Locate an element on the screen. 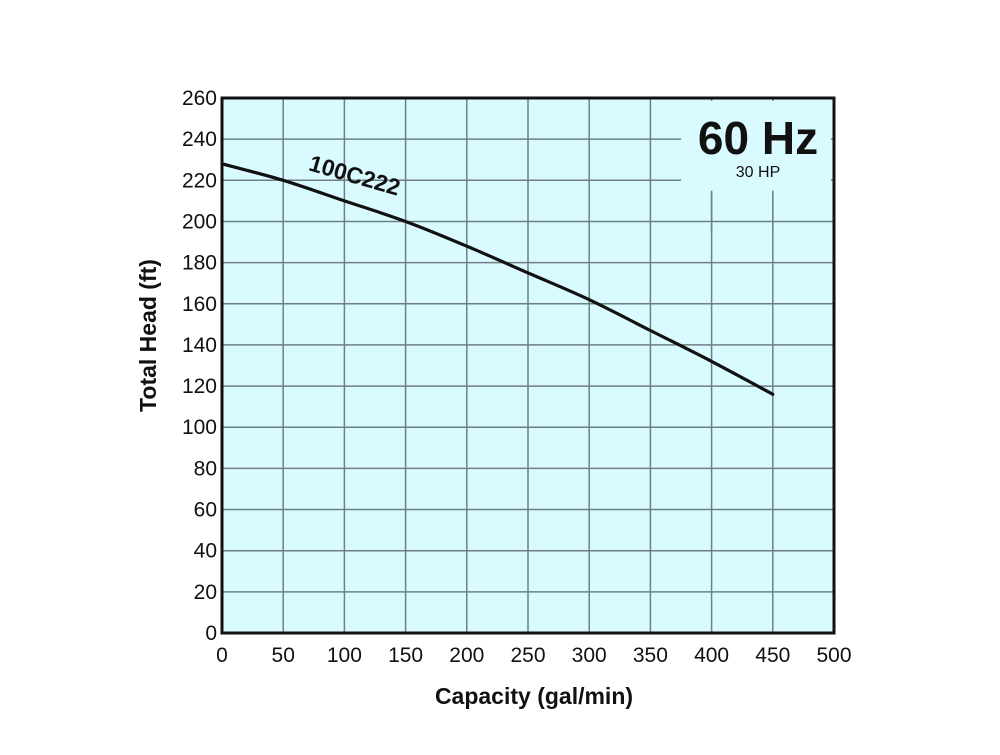 The width and height of the screenshot is (1000, 755). y-tick-label: 240 is located at coordinates (199, 139).